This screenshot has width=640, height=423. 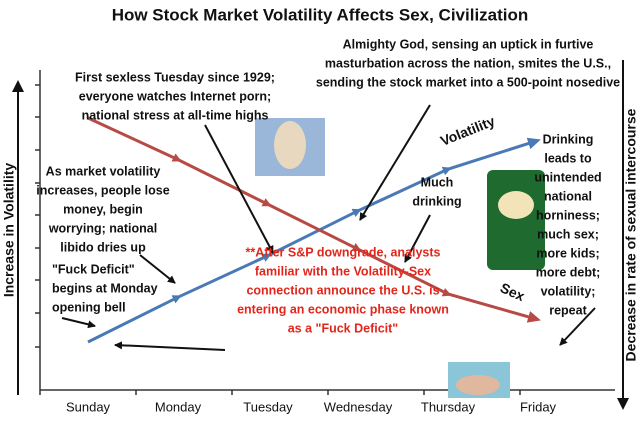 I want to click on x-tick-label: Friday, so click(x=538, y=406).